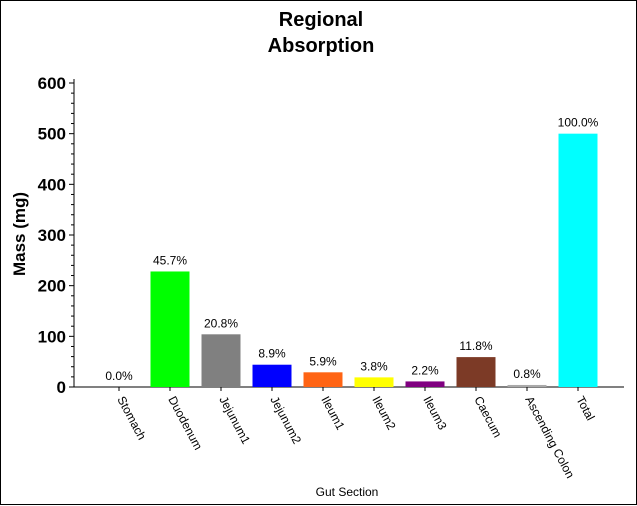  Describe the element at coordinates (52, 286) in the screenshot. I see `y-tick-label: 200` at that location.